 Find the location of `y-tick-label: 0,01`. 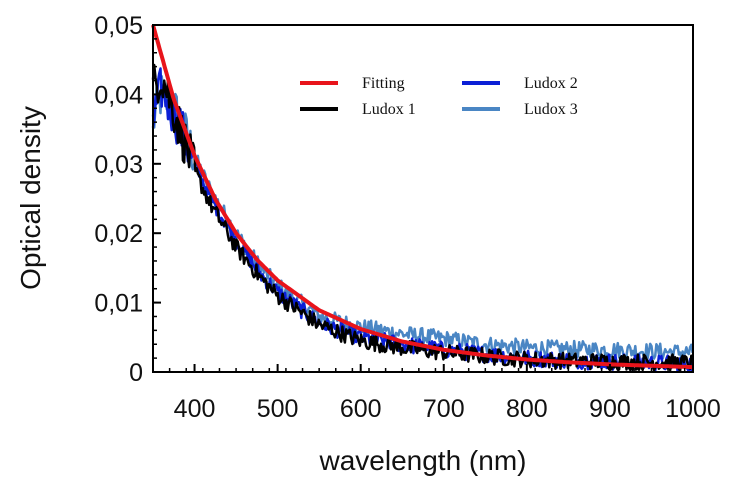

y-tick-label: 0,01 is located at coordinates (118, 304).